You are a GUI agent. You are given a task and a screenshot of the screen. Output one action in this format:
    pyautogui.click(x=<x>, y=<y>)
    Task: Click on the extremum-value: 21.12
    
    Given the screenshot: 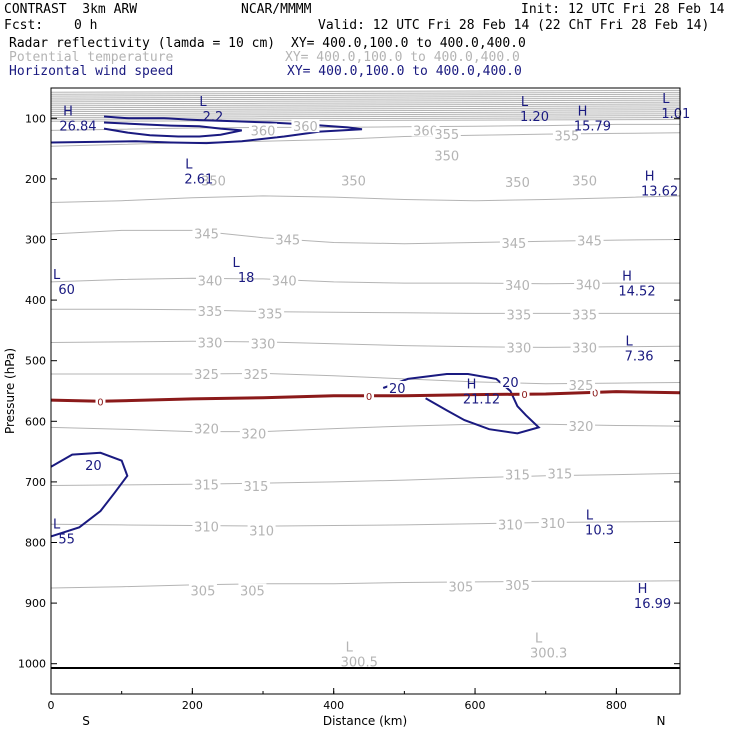 What is the action you would take?
    pyautogui.click(x=481, y=400)
    